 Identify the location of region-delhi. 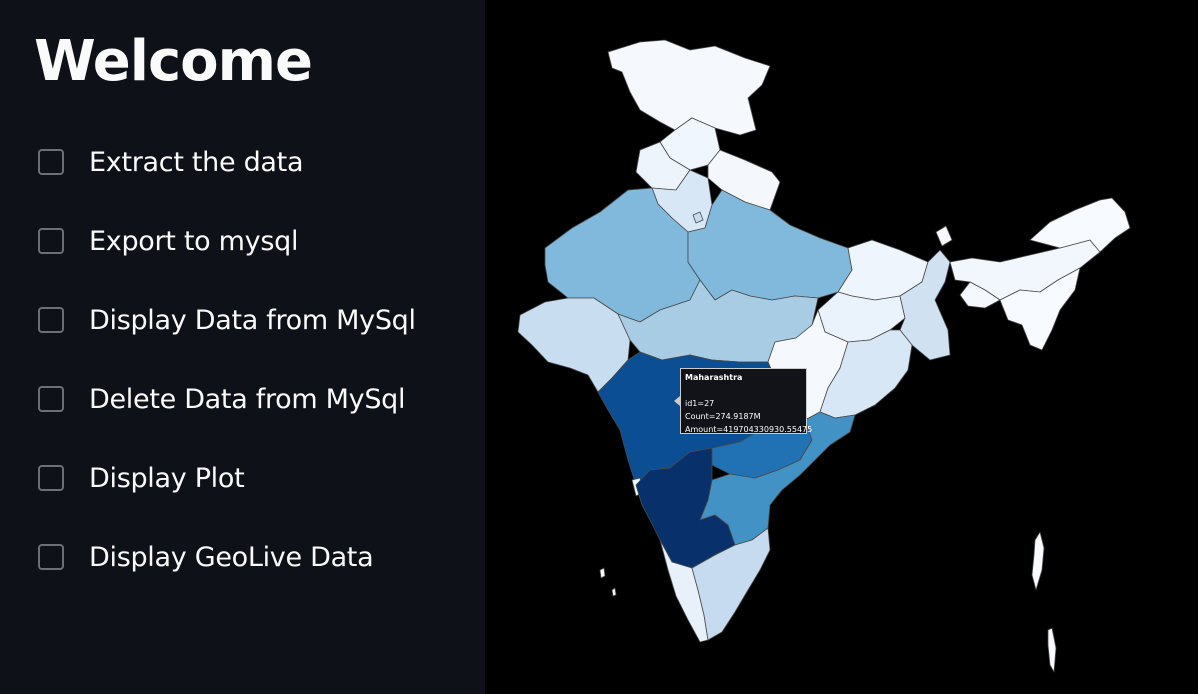
(698, 217).